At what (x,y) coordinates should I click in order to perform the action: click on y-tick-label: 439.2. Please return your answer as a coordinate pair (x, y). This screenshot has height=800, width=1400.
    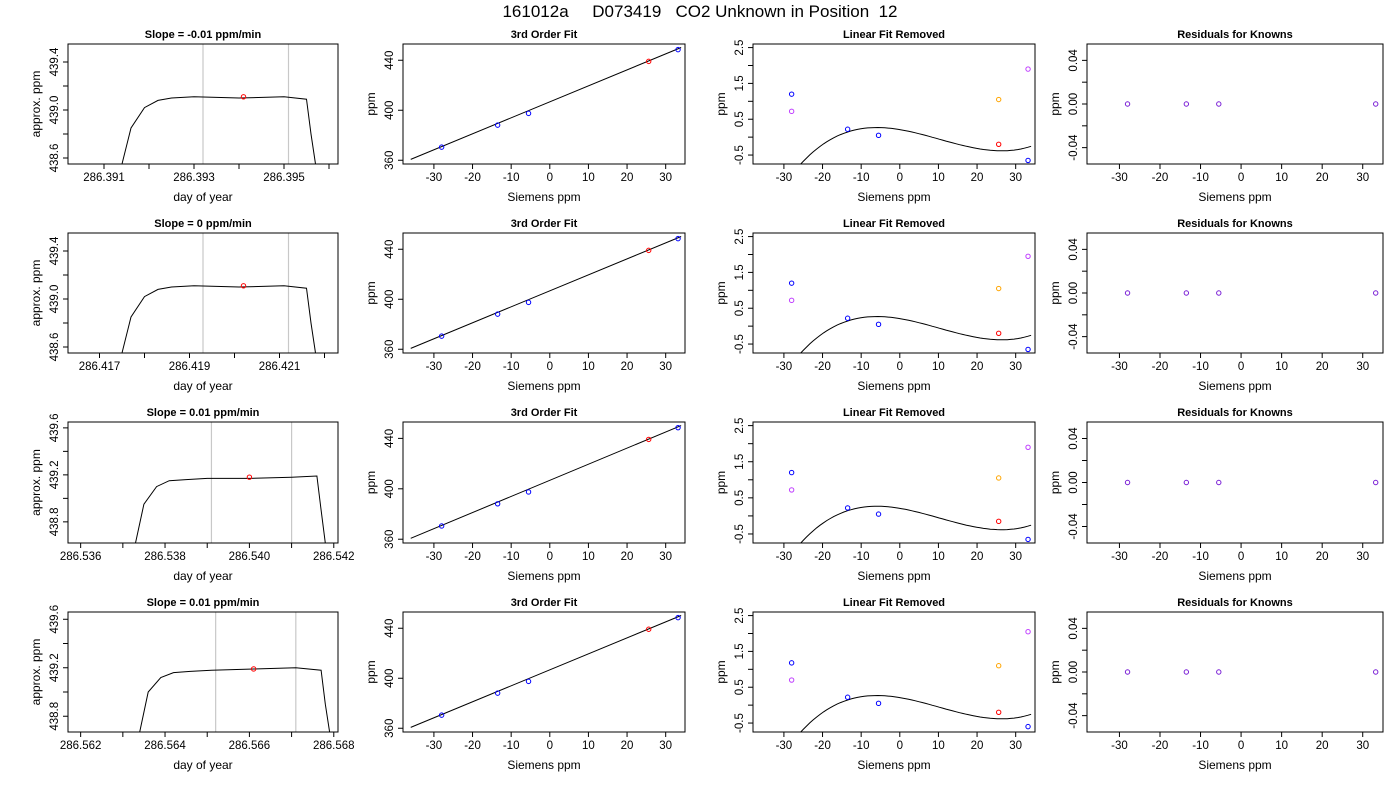
    Looking at the image, I should click on (55, 474).